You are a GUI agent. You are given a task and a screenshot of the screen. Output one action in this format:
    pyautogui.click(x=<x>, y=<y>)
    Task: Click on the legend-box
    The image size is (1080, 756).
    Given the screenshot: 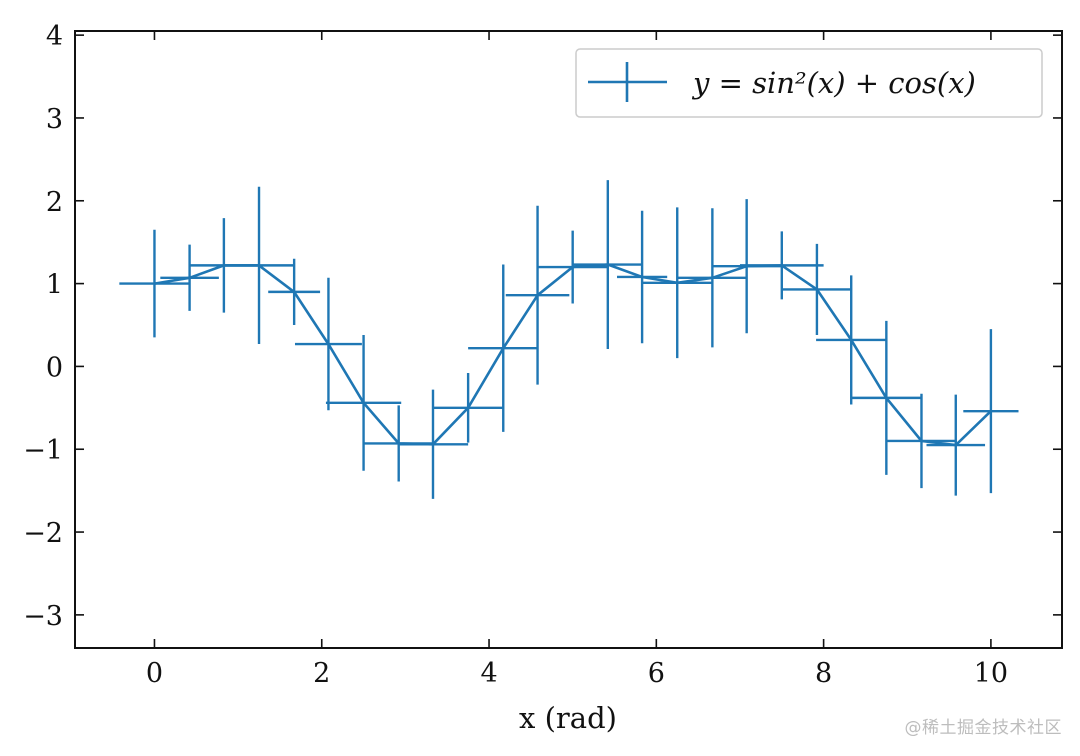 What is the action you would take?
    pyautogui.click(x=809, y=83)
    